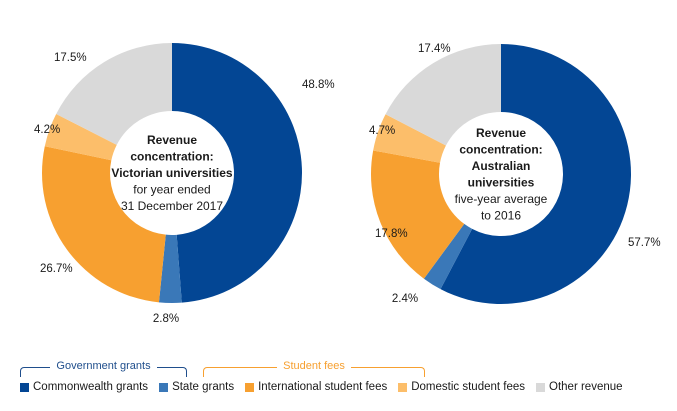  Describe the element at coordinates (314, 366) in the screenshot. I see `student-fees-label: Student fees` at that location.